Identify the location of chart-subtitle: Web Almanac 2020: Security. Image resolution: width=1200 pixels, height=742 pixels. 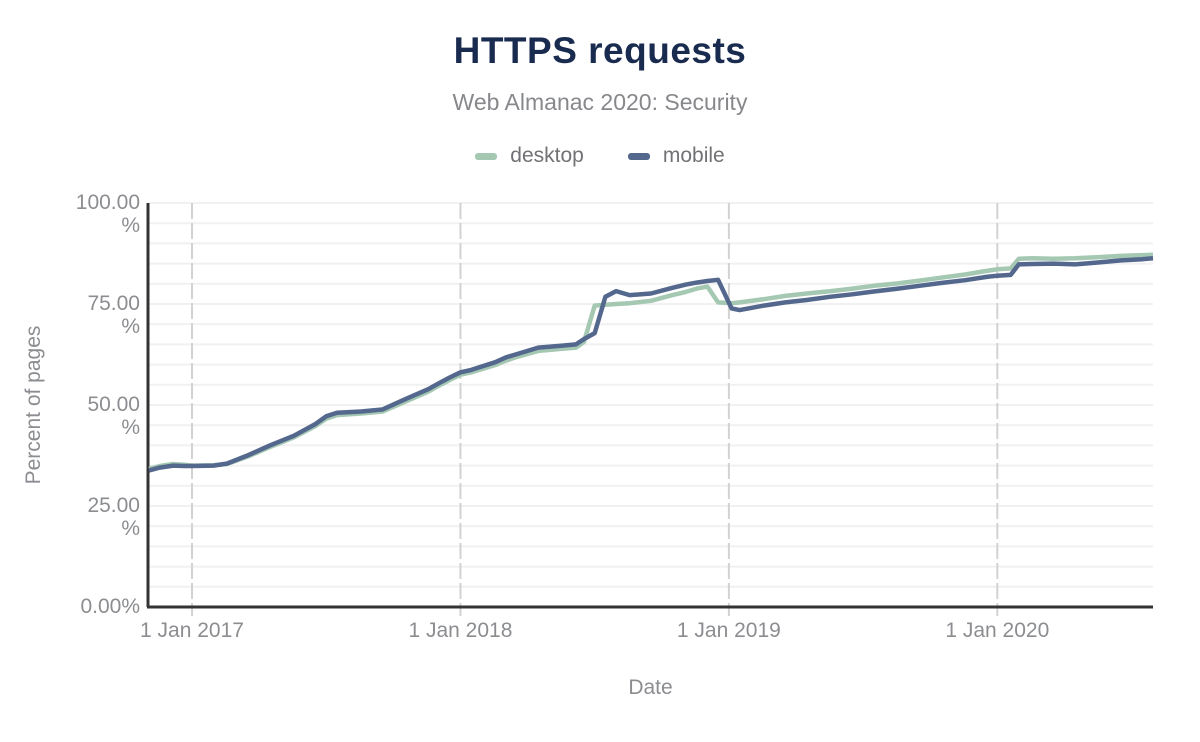
(600, 102).